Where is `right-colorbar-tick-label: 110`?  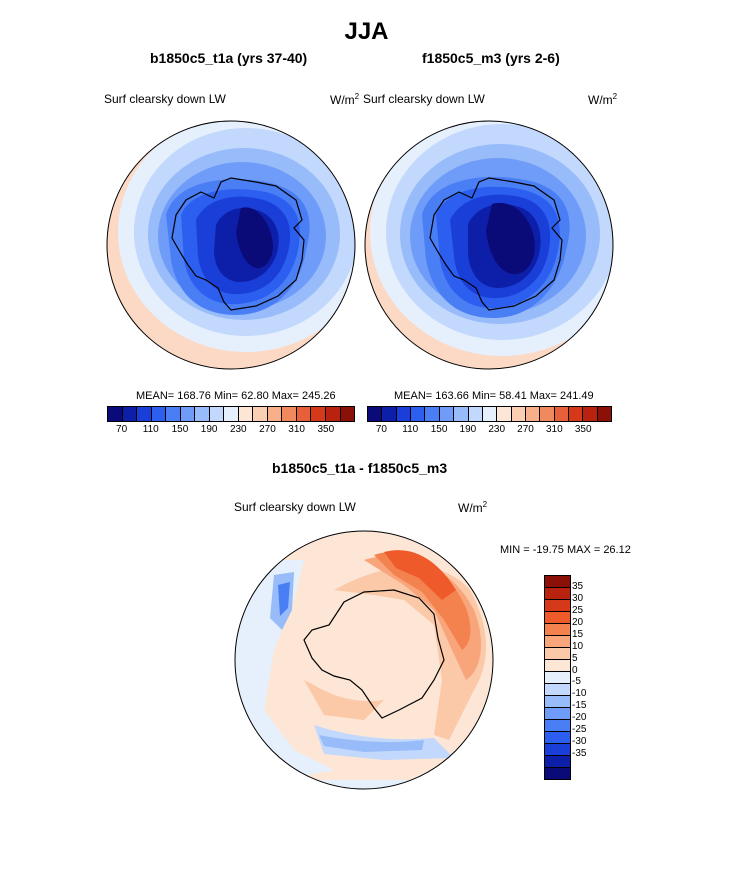 right-colorbar-tick-label: 110 is located at coordinates (410, 429).